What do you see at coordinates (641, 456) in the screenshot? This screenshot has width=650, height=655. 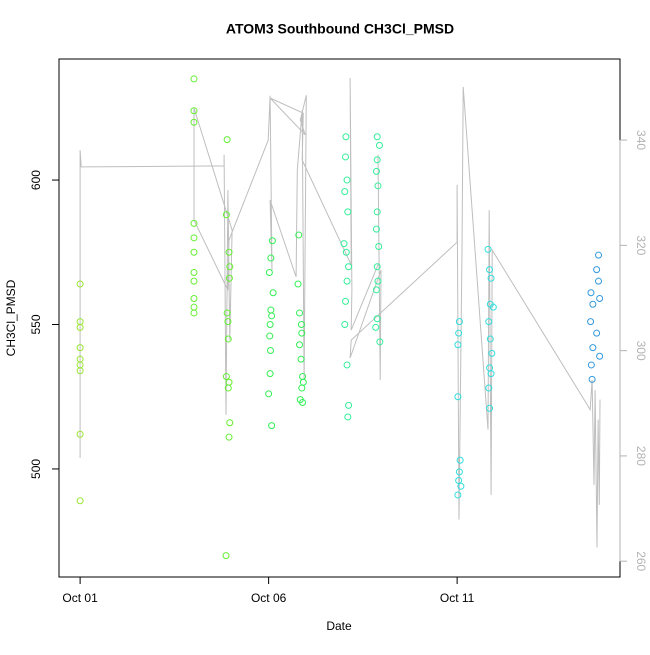 I see `y2-tick-label: 280` at bounding box center [641, 456].